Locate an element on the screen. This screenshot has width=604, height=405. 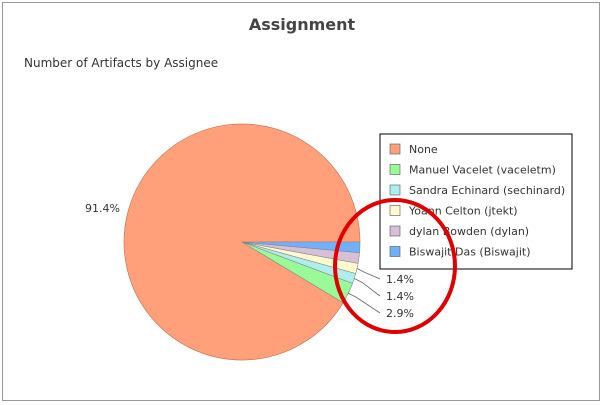
label-leaders is located at coordinates (364, 291).